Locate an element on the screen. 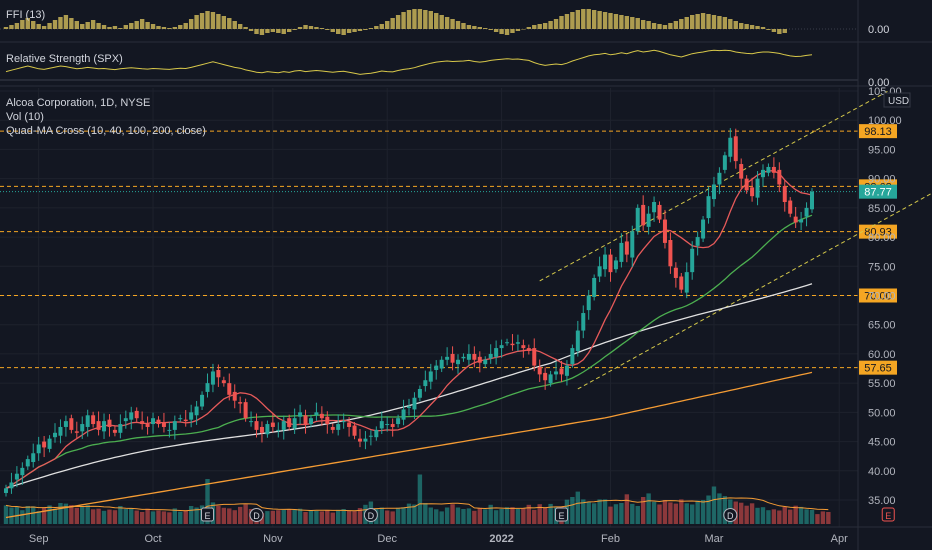 This screenshot has height=550, width=932. relative-strength-pane is located at coordinates (429, 65).